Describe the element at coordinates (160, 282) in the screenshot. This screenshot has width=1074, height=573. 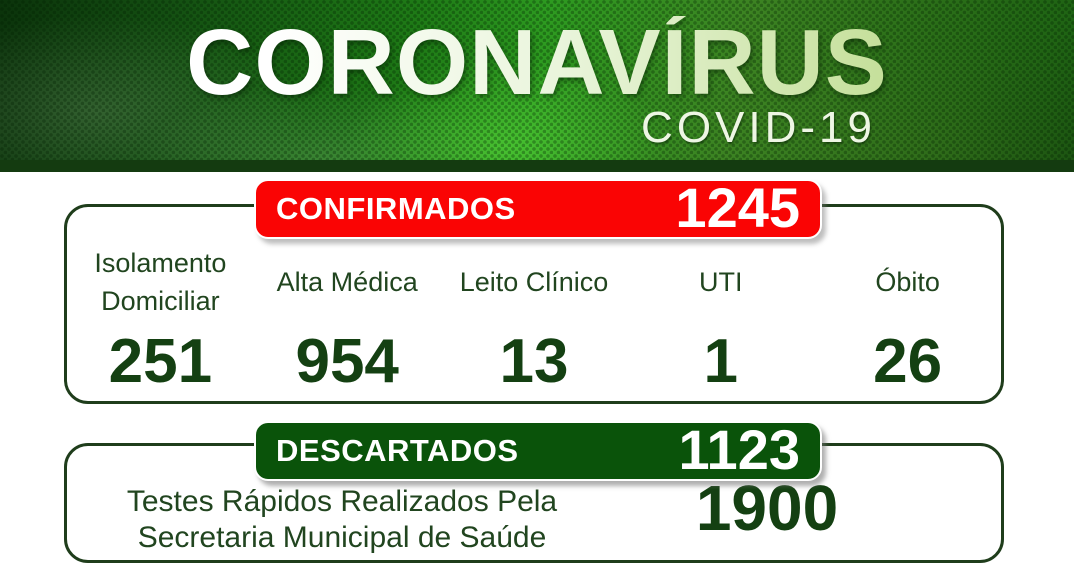
I see `stat-label: Isolamento Domiciliar` at that location.